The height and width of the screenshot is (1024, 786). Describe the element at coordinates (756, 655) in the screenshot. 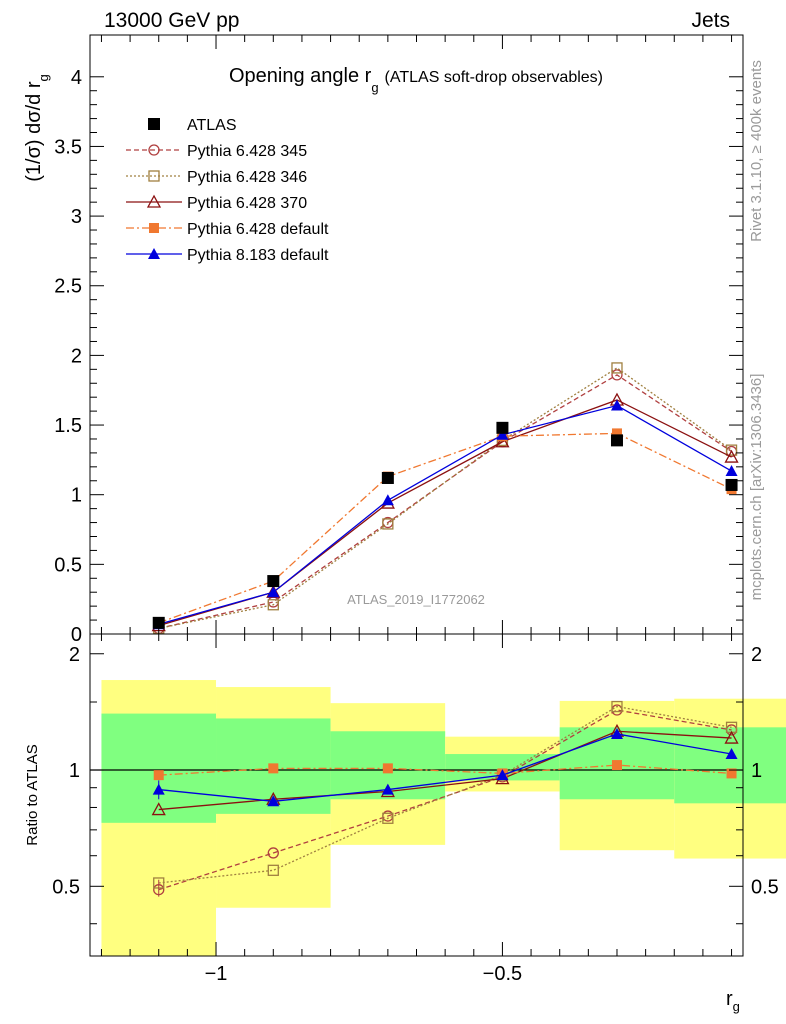

I see `ratio-ytick-label-right: 2` at that location.